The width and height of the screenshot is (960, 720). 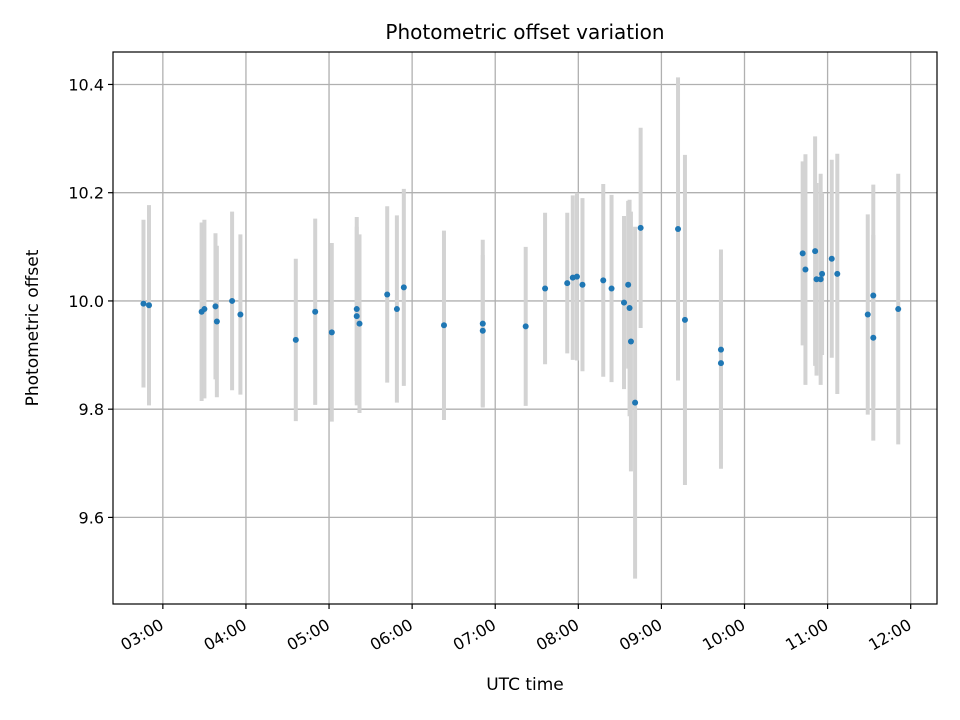 I want to click on y-tick-label: 10.4, so click(x=86, y=84).